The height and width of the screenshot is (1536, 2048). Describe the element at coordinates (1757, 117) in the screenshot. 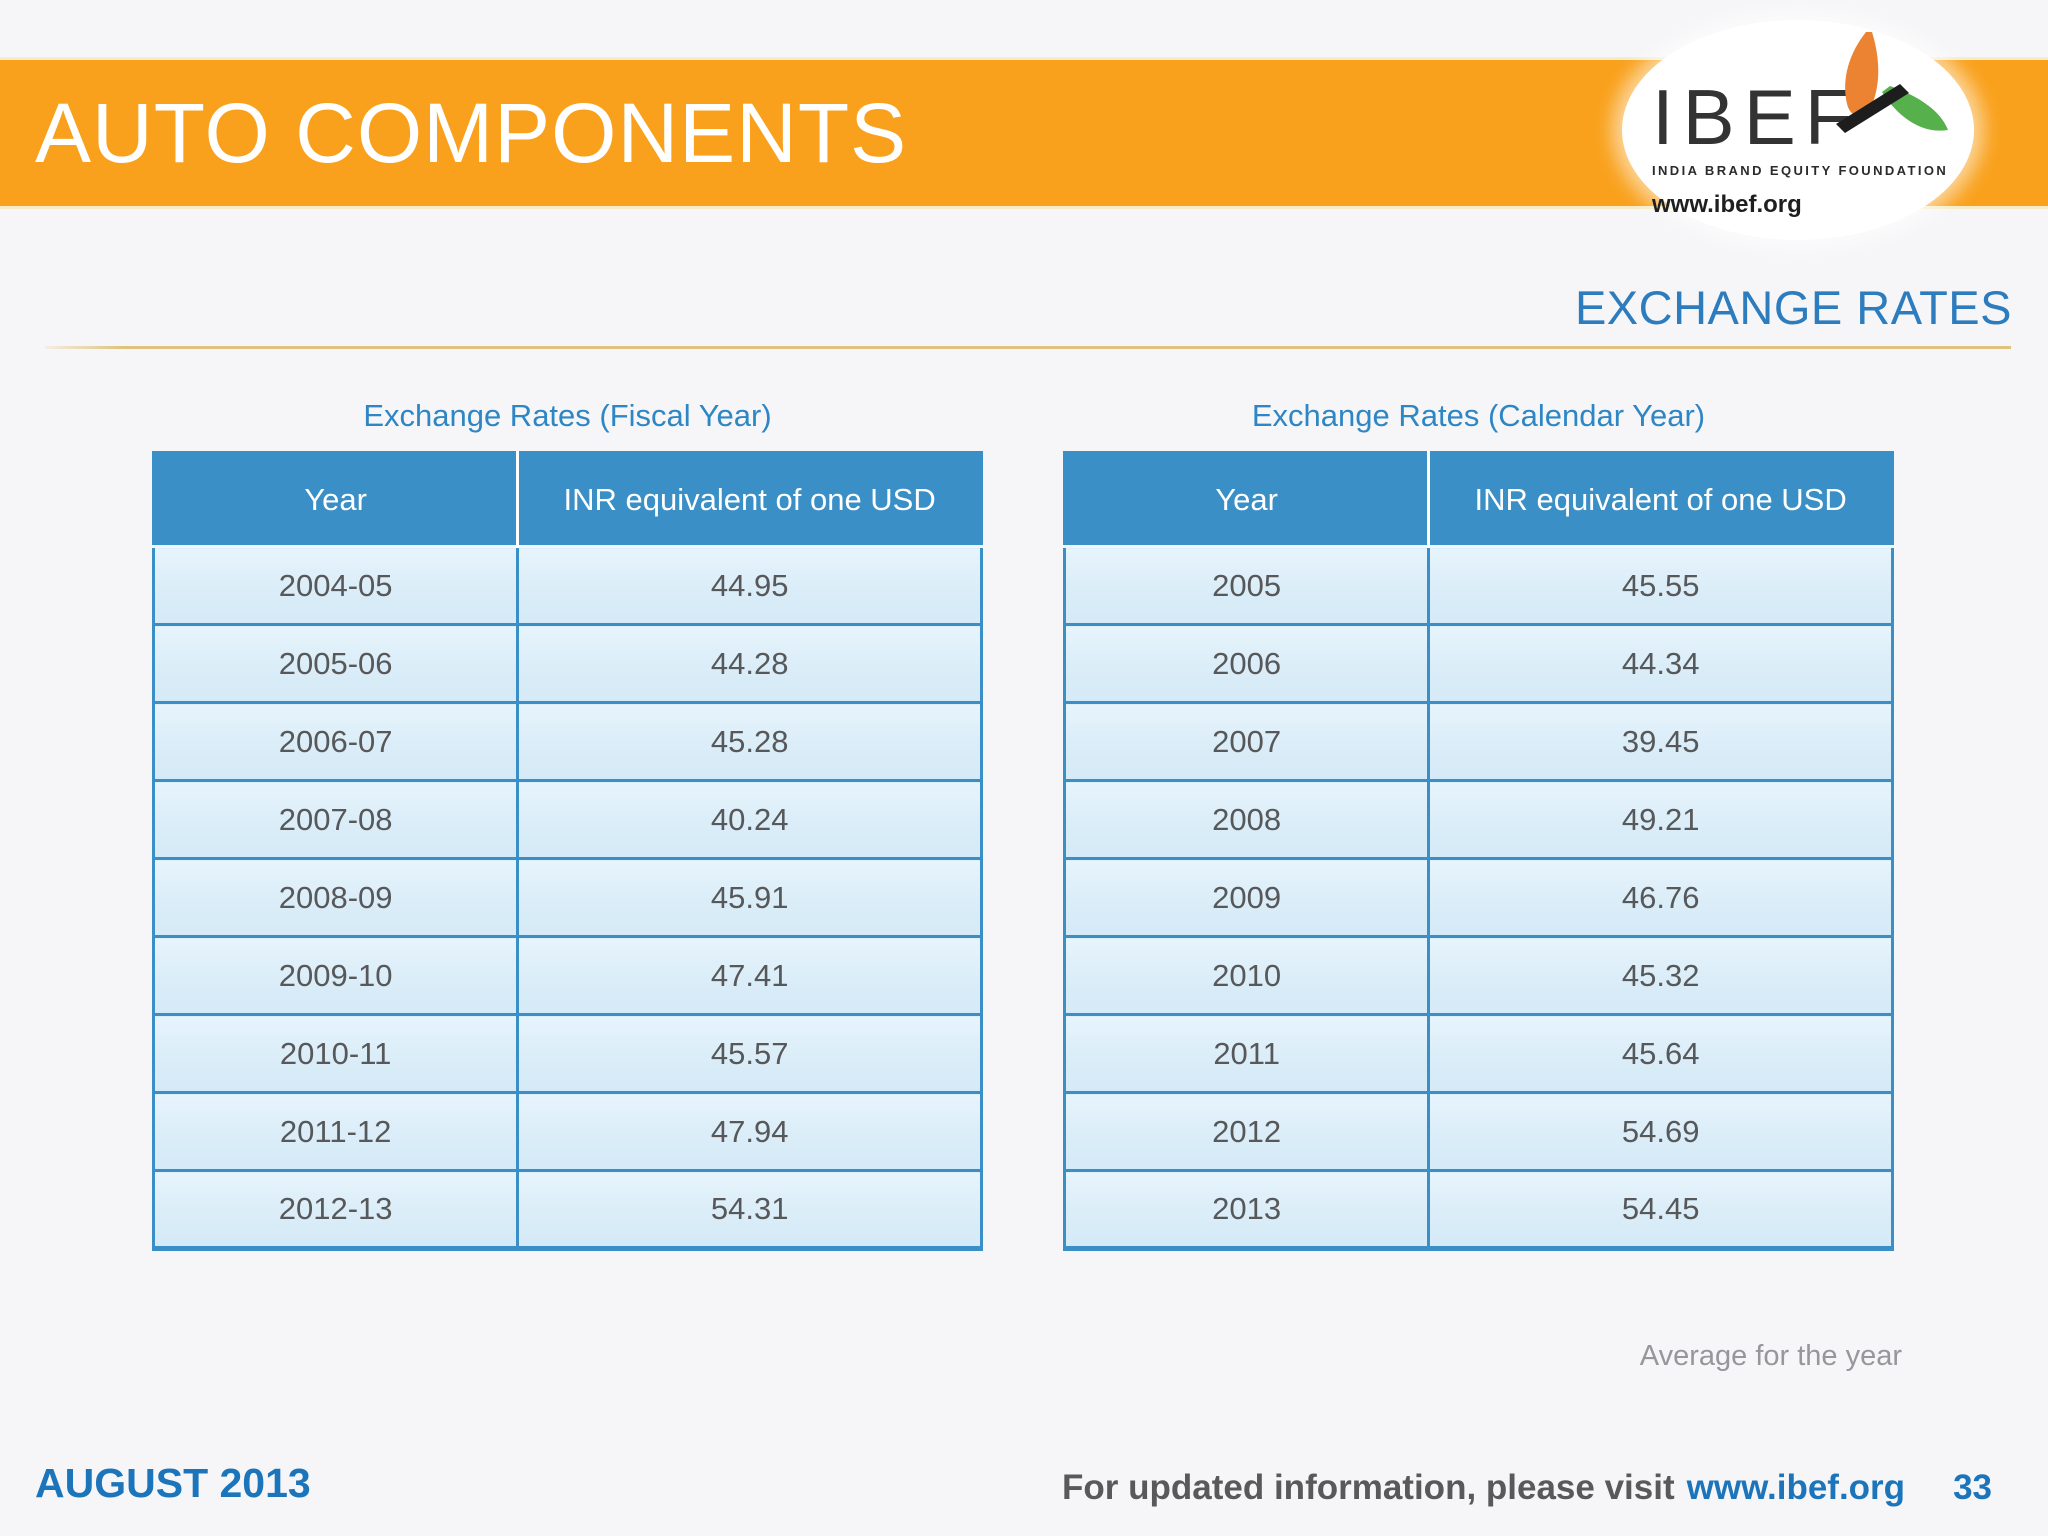

I see `logo-acronym: IBEF` at that location.